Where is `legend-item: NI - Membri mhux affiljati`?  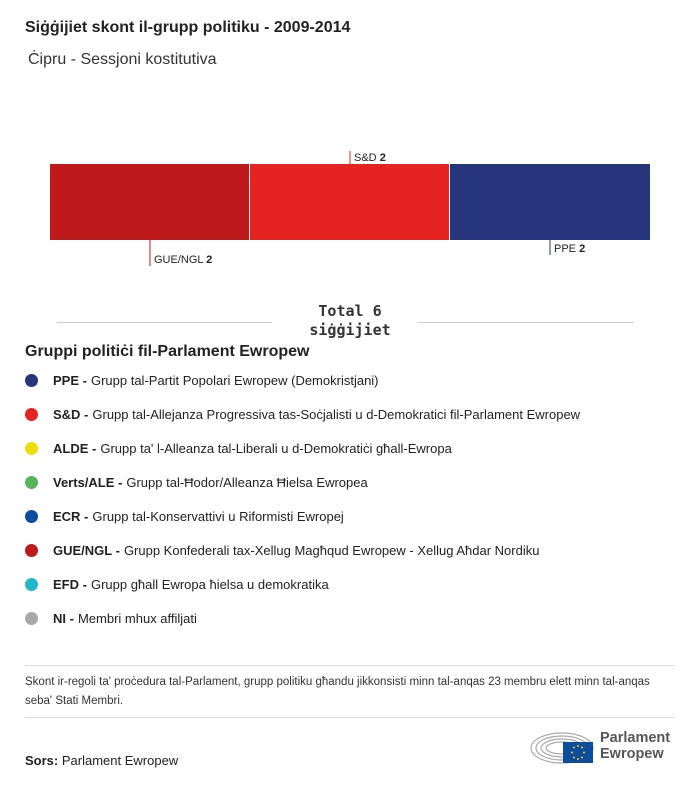 legend-item: NI - Membri mhux affiljati is located at coordinates (111, 618).